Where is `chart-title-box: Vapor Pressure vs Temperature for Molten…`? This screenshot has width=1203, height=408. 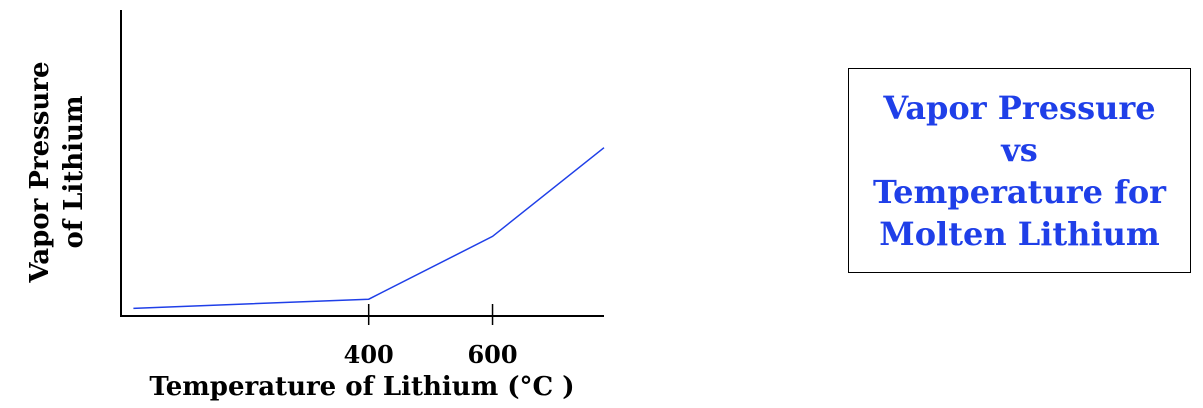 chart-title-box: Vapor Pressure vs Temperature for Molten… is located at coordinates (1019, 170).